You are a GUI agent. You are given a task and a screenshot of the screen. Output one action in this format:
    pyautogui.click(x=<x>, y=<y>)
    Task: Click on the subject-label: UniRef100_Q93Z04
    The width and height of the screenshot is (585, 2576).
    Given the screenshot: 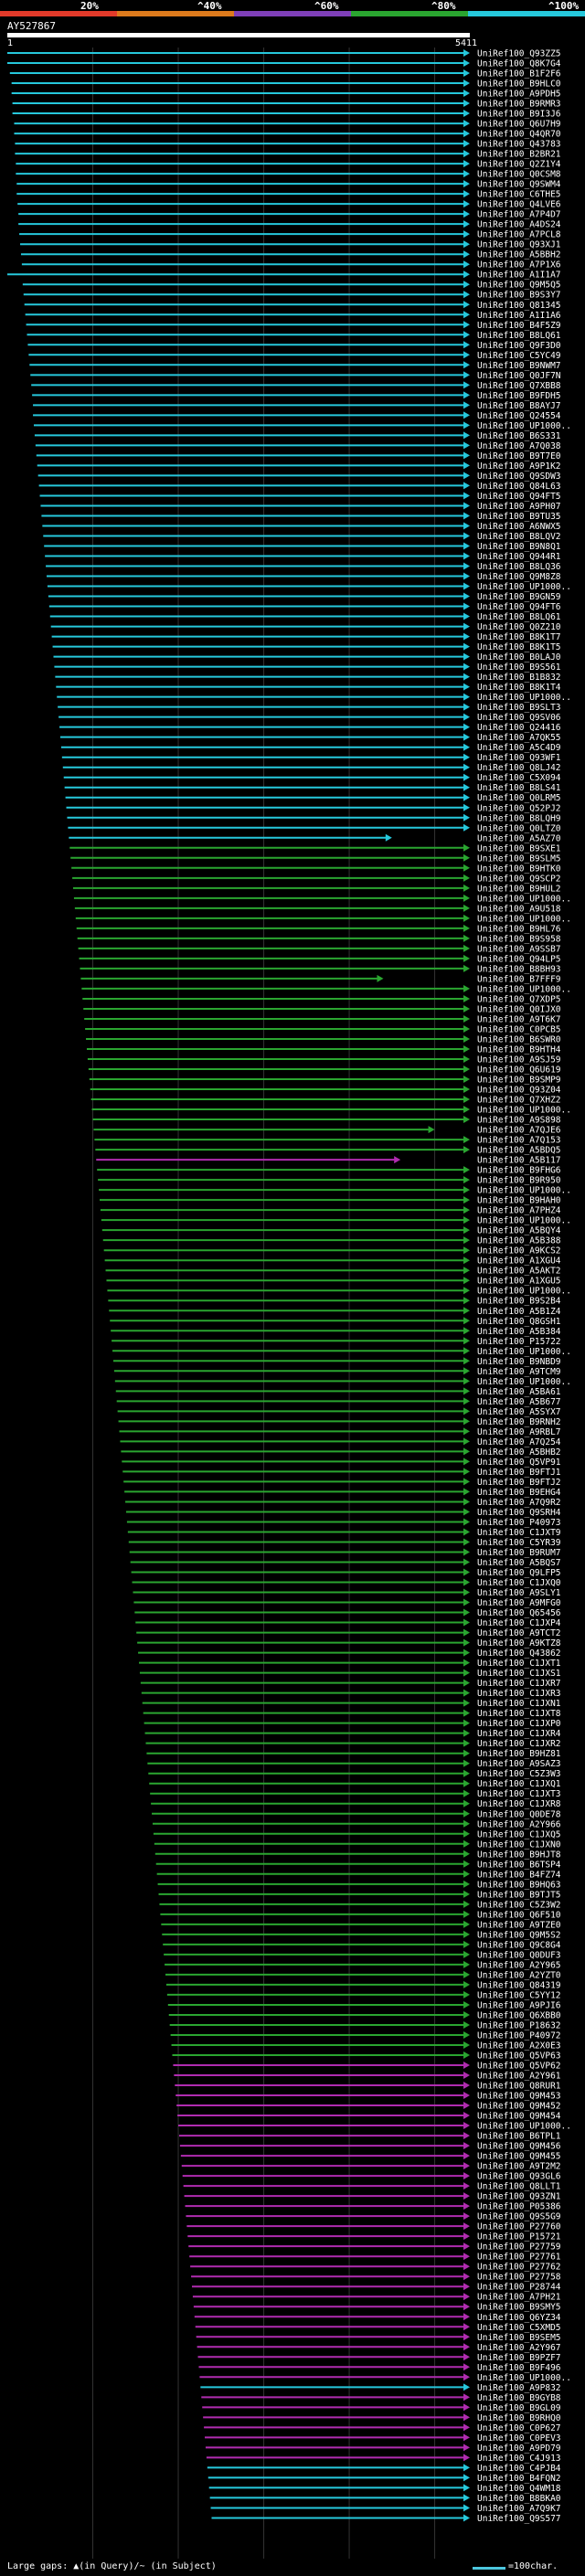 What is the action you would take?
    pyautogui.click(x=519, y=1091)
    